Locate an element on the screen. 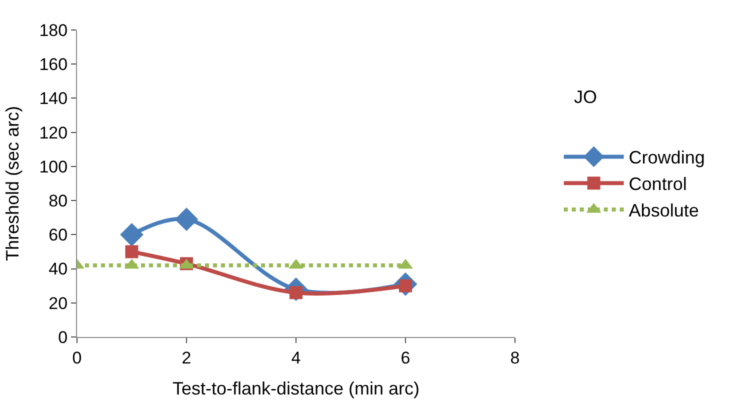 The height and width of the screenshot is (407, 745). y-tick-label: 180 is located at coordinates (53, 30).